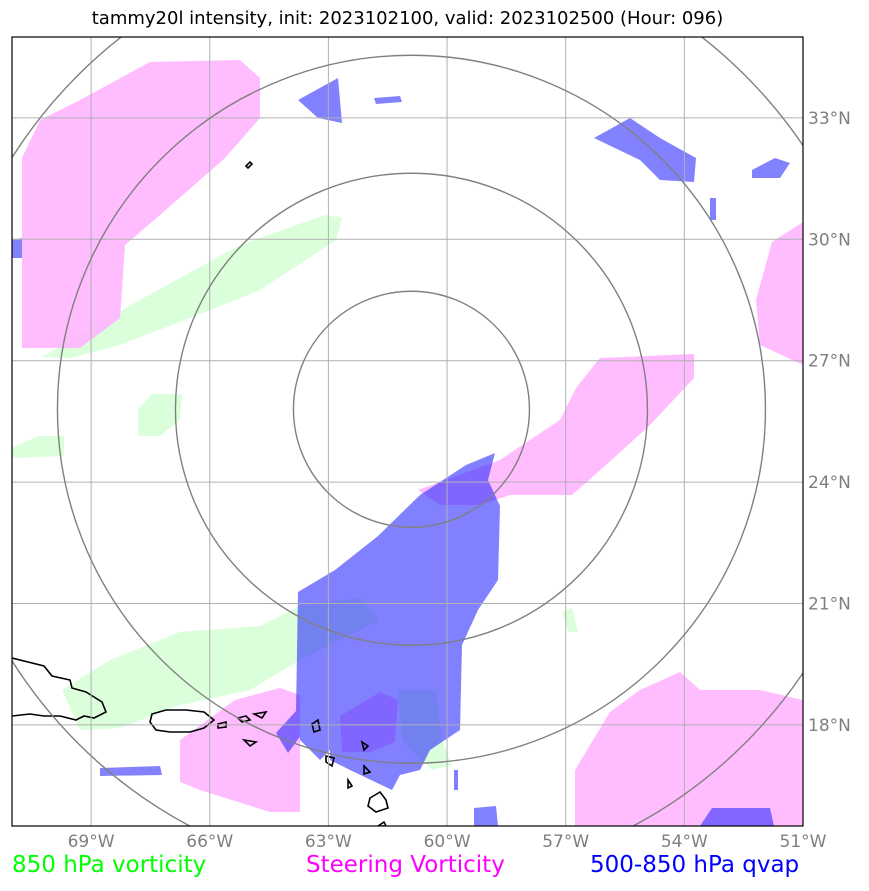 The height and width of the screenshot is (891, 869). What do you see at coordinates (456, 780) in the screenshot?
I see `qvap-patch-tiny` at bounding box center [456, 780].